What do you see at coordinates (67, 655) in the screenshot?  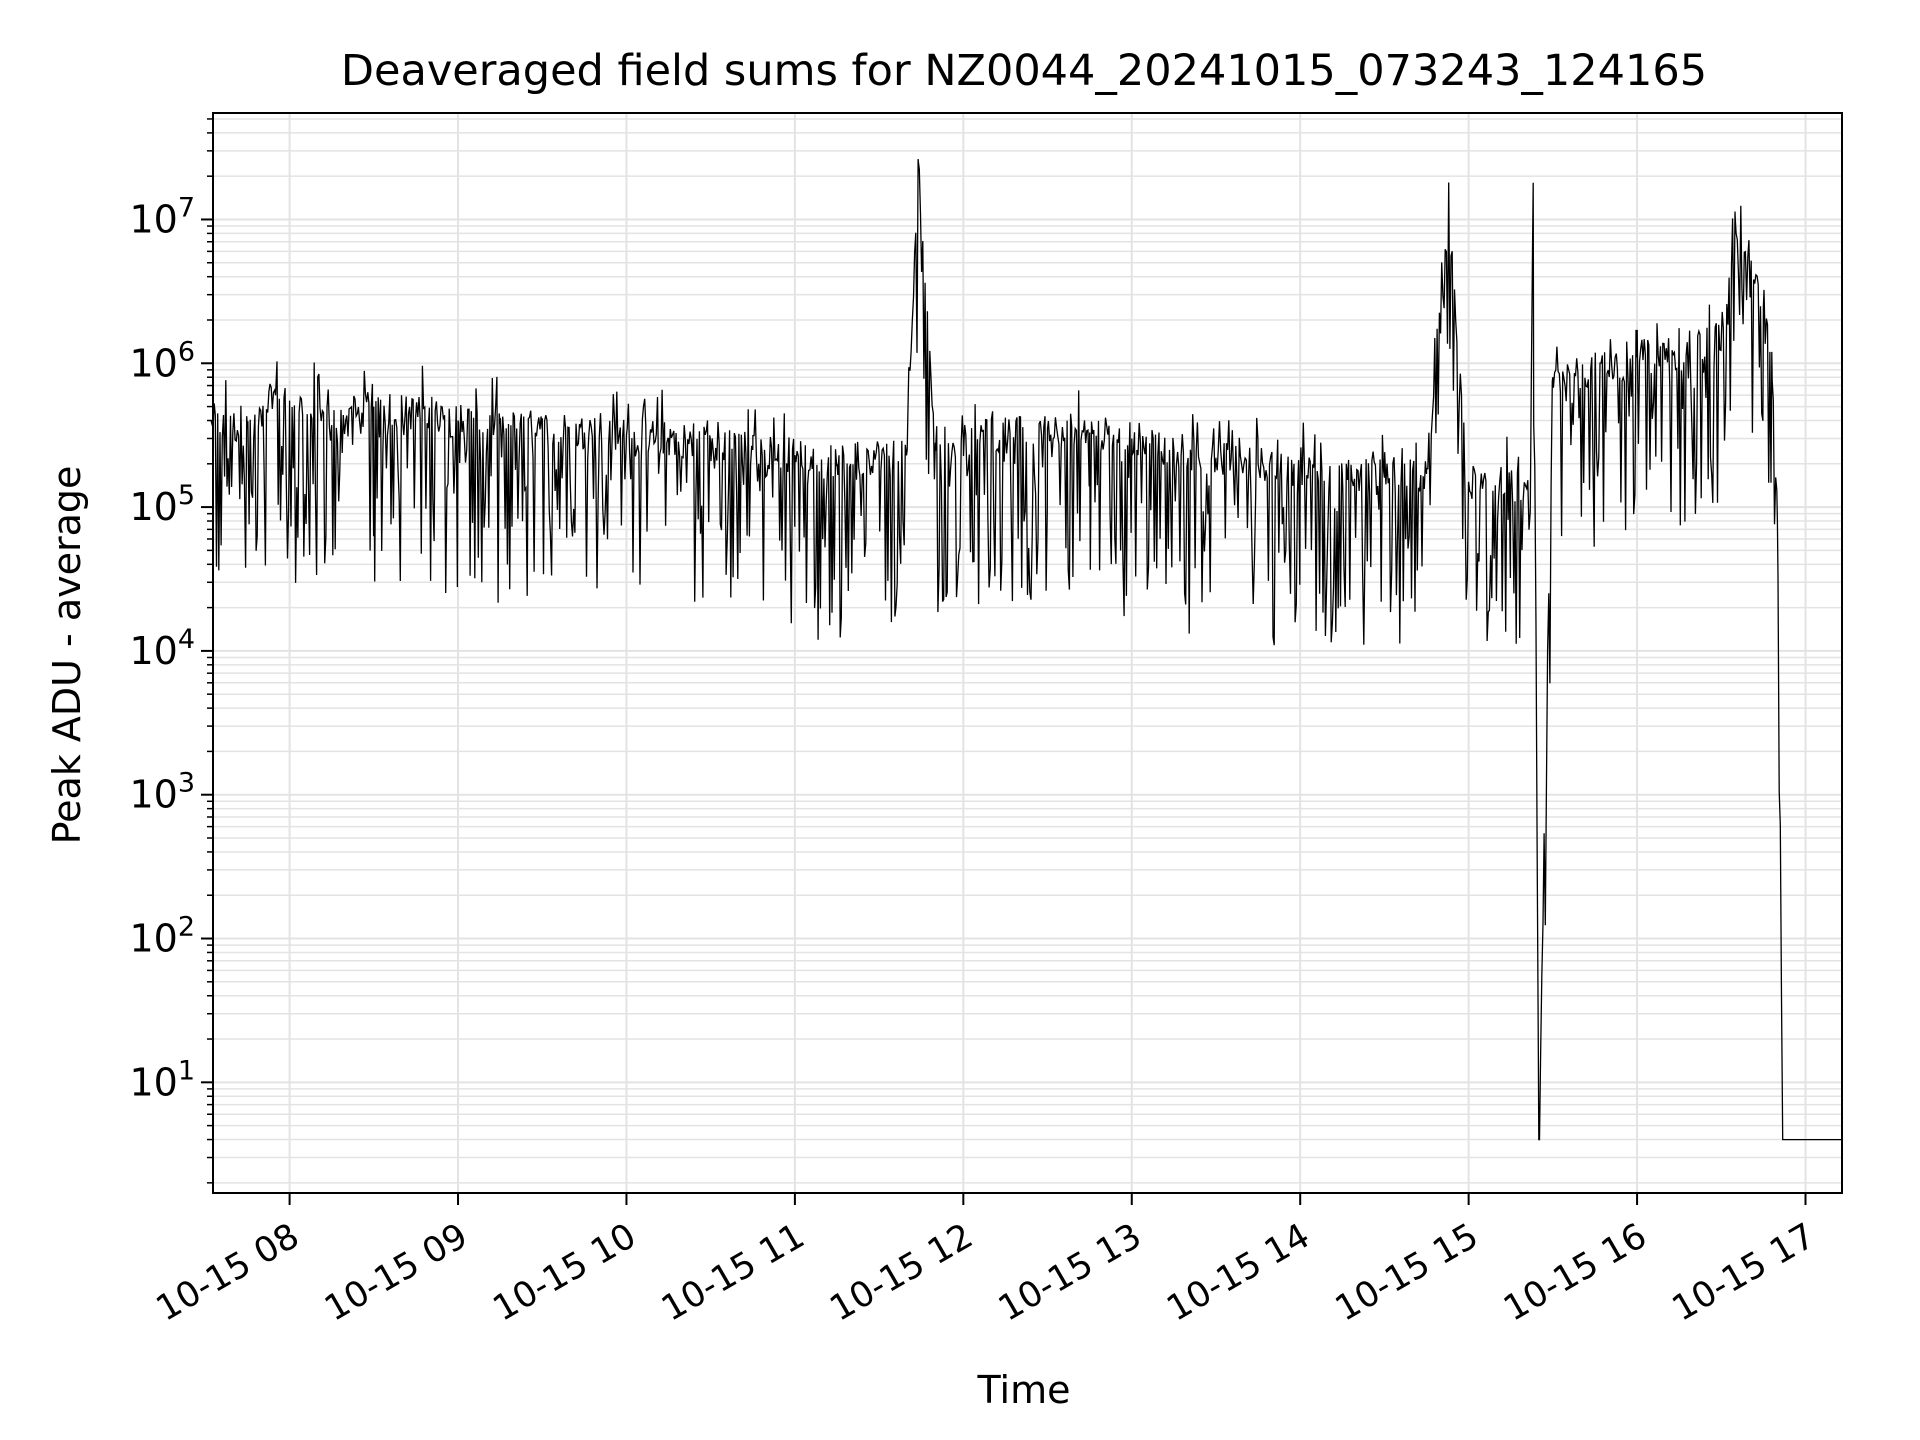 I see `y-axis-label: Peak ADU - average` at bounding box center [67, 655].